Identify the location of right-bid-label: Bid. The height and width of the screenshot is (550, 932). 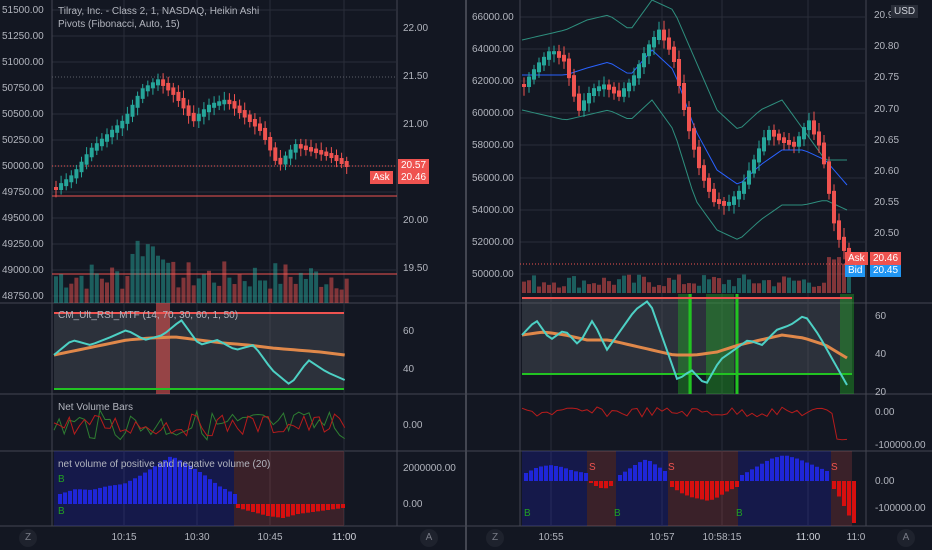
(855, 270).